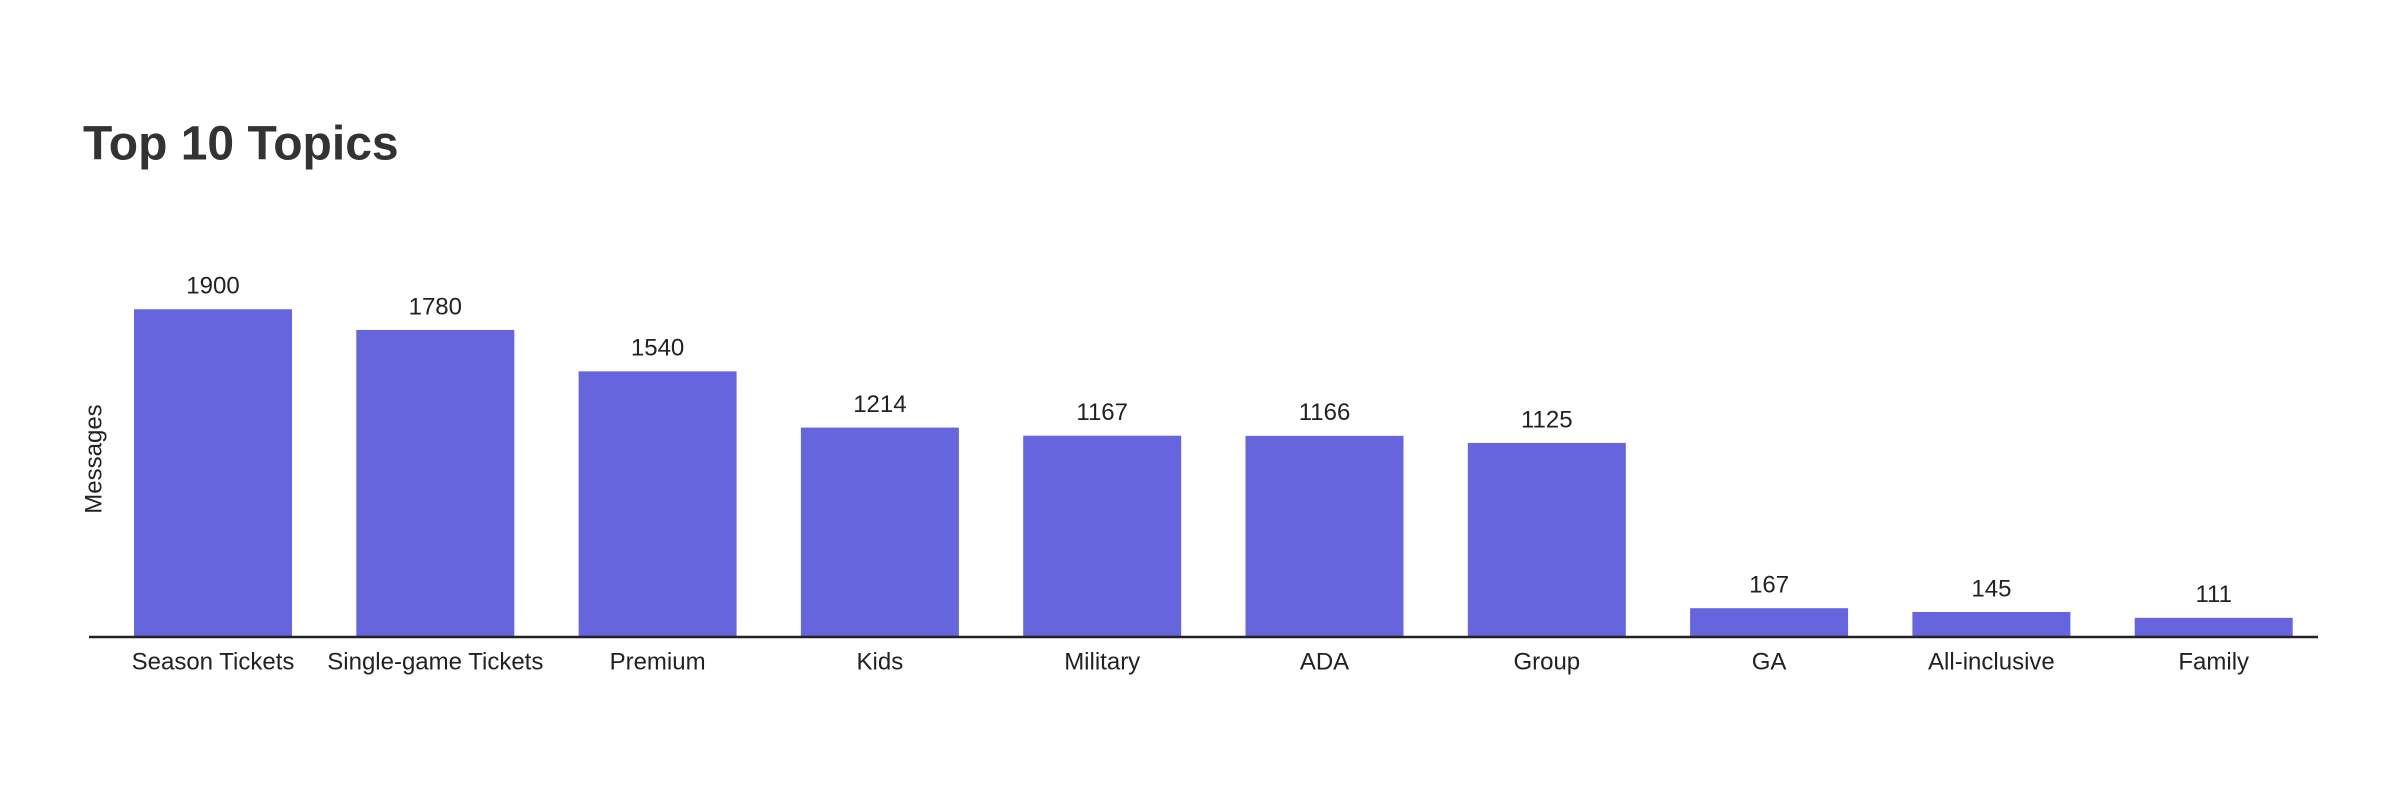 Image resolution: width=2400 pixels, height=800 pixels. What do you see at coordinates (1102, 412) in the screenshot?
I see `data-label: 1167` at bounding box center [1102, 412].